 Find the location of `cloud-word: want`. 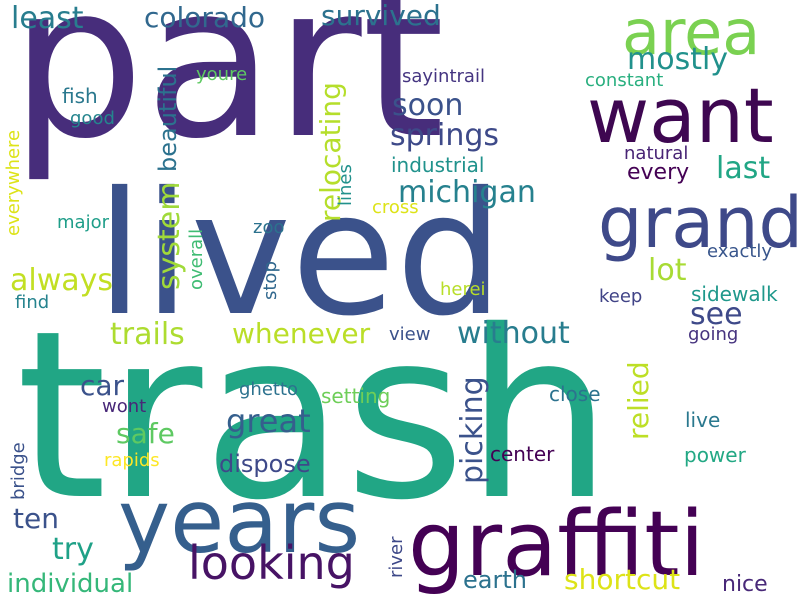

cloud-word: want is located at coordinates (680, 115).